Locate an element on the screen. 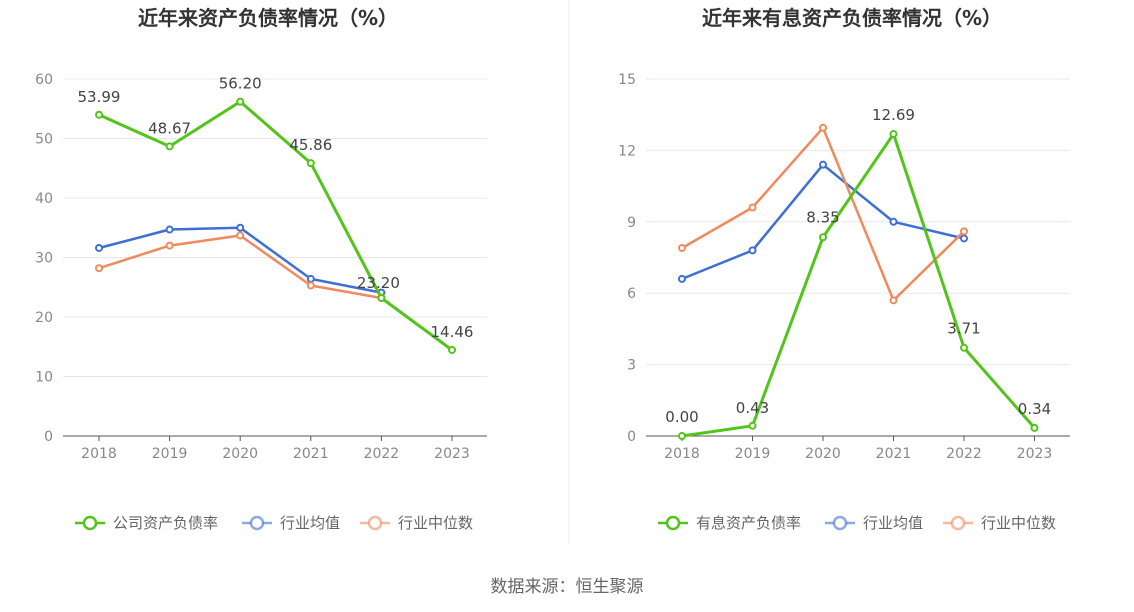 The width and height of the screenshot is (1134, 612). legend-label-primary: 公司资产负债率 is located at coordinates (165, 523).